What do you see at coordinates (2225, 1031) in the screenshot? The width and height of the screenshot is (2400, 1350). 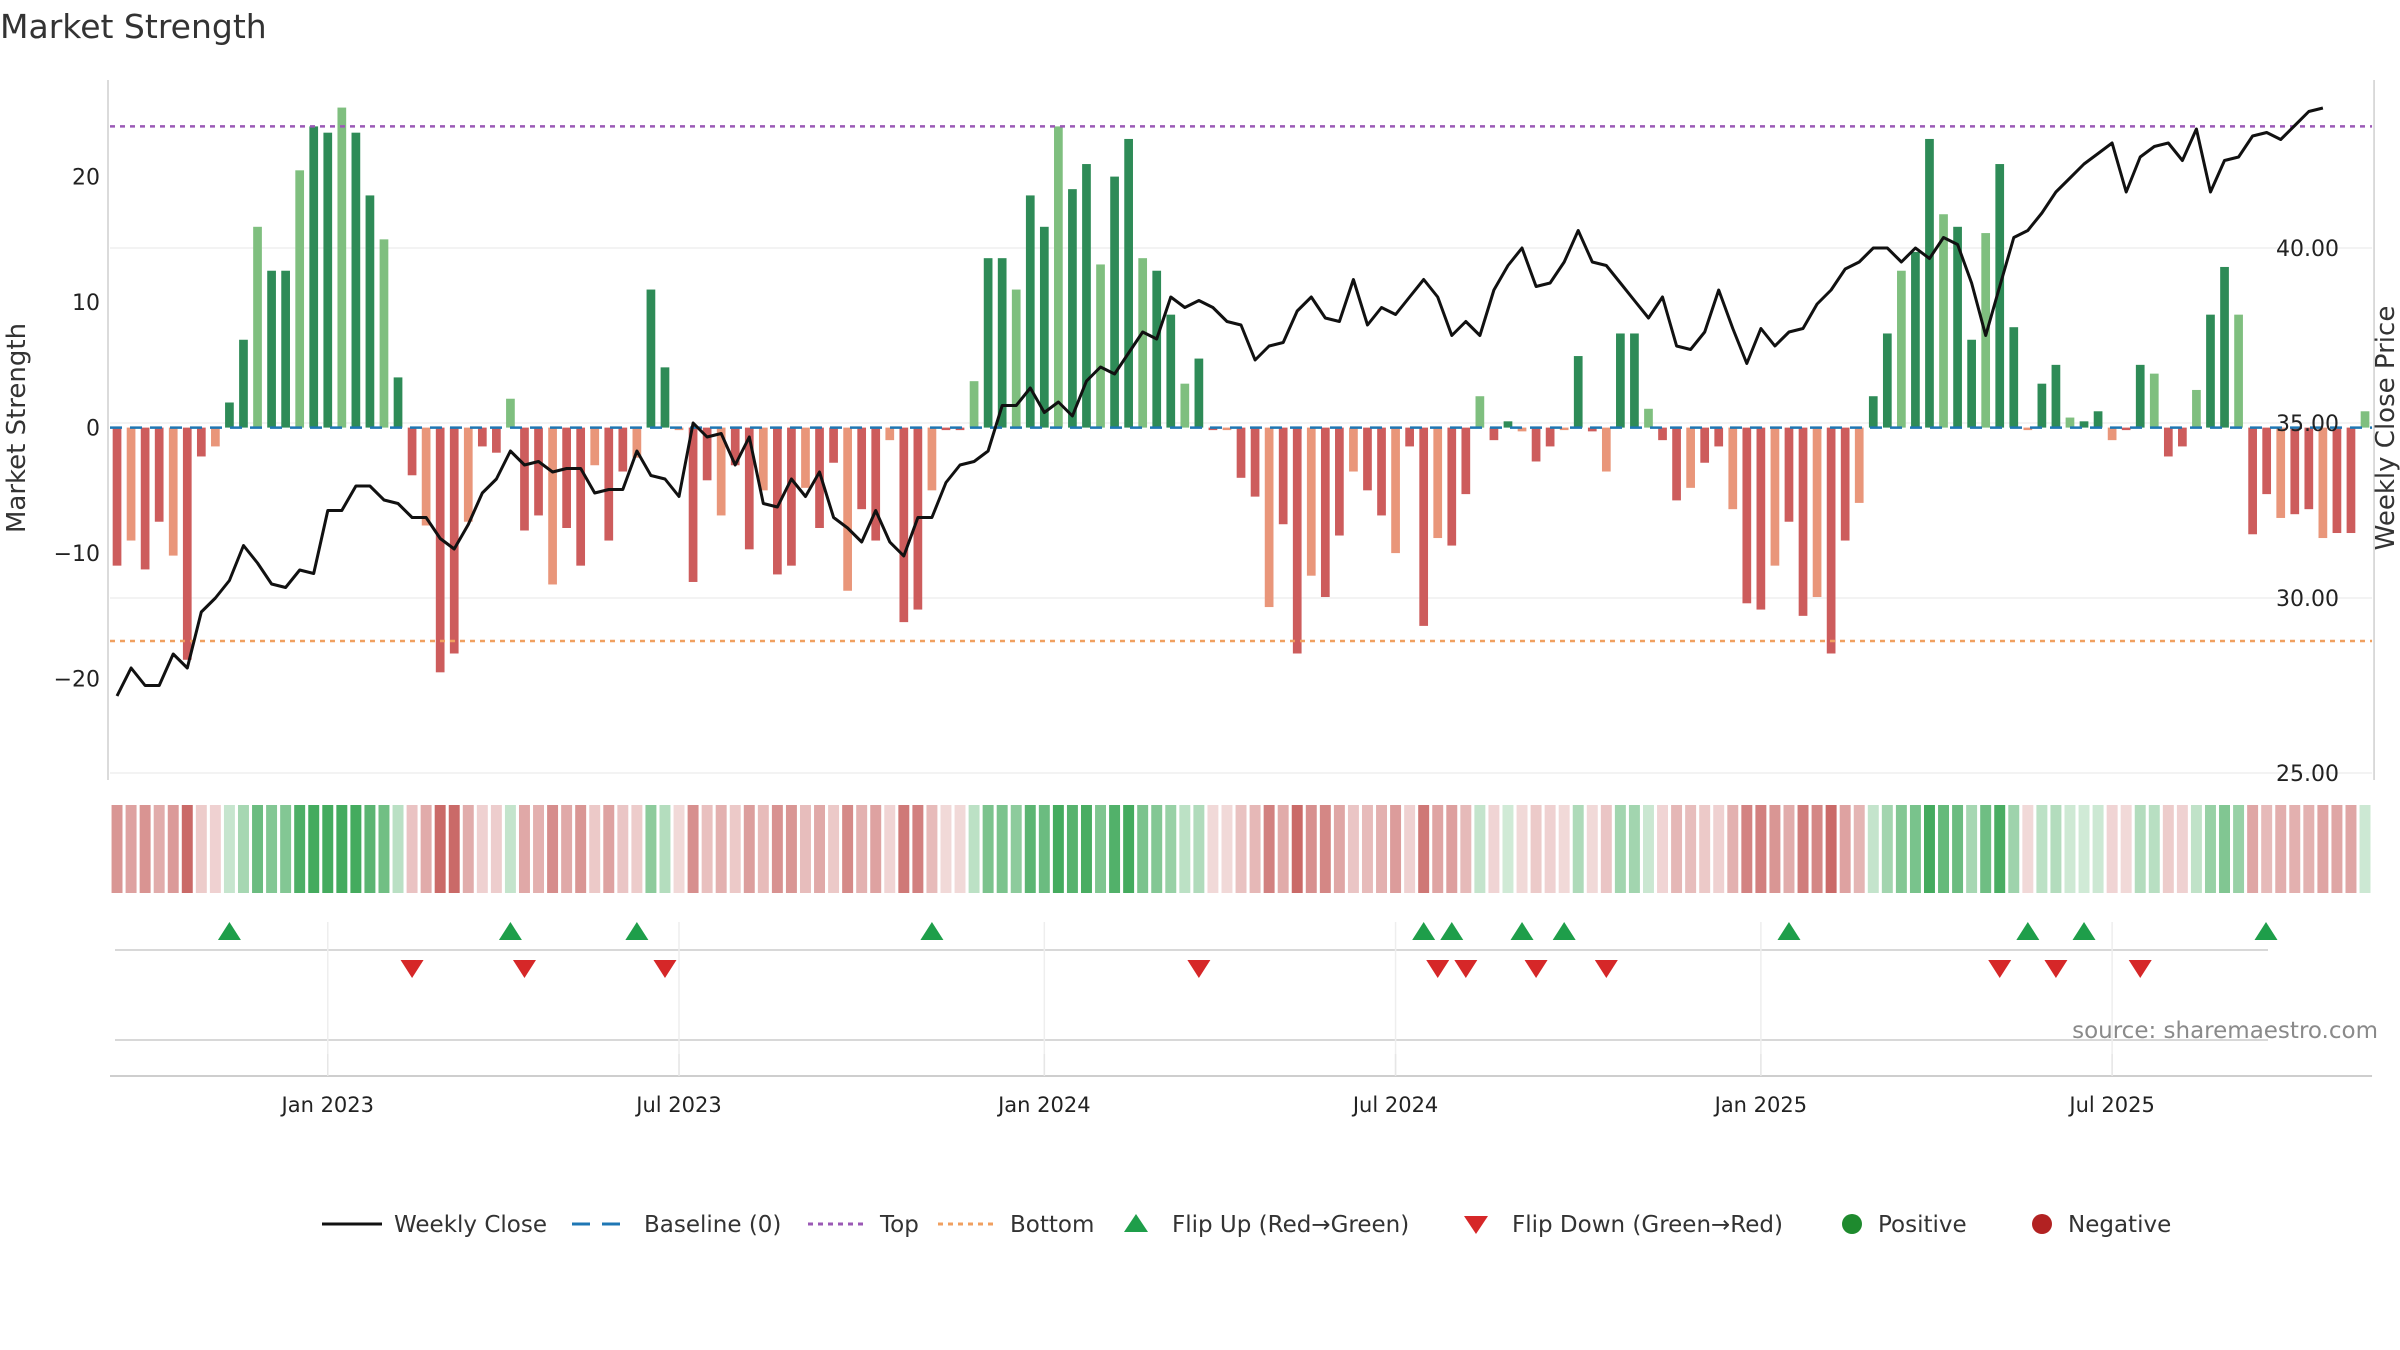 I see `source-credit: source: sharemaestro.com` at bounding box center [2225, 1031].